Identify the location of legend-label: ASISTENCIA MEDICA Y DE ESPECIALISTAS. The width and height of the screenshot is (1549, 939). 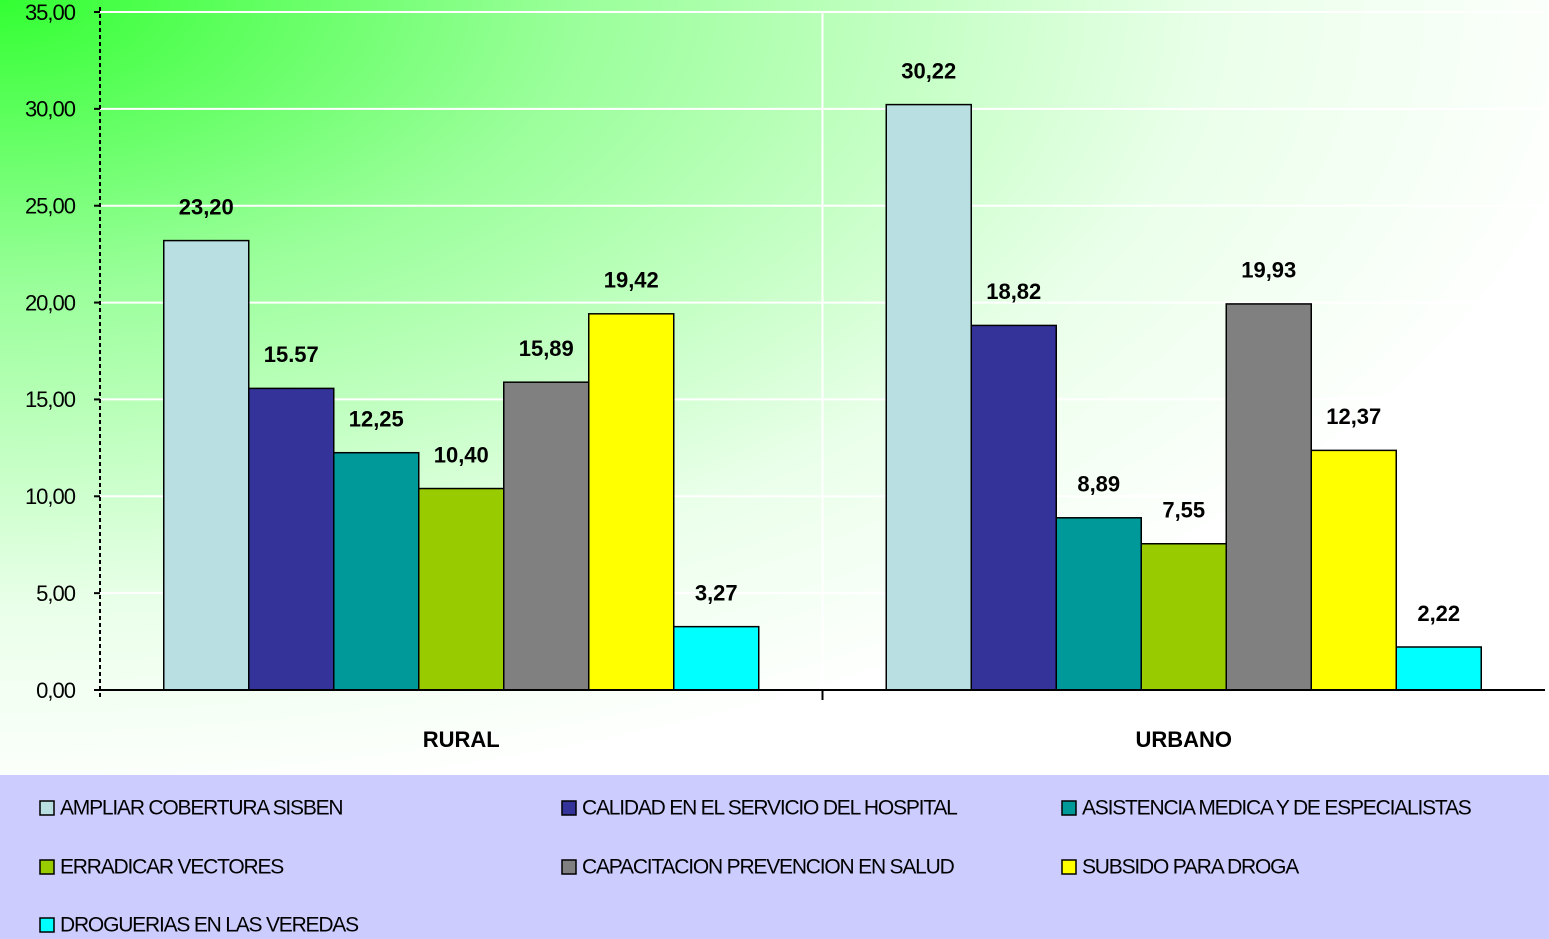
(1277, 808).